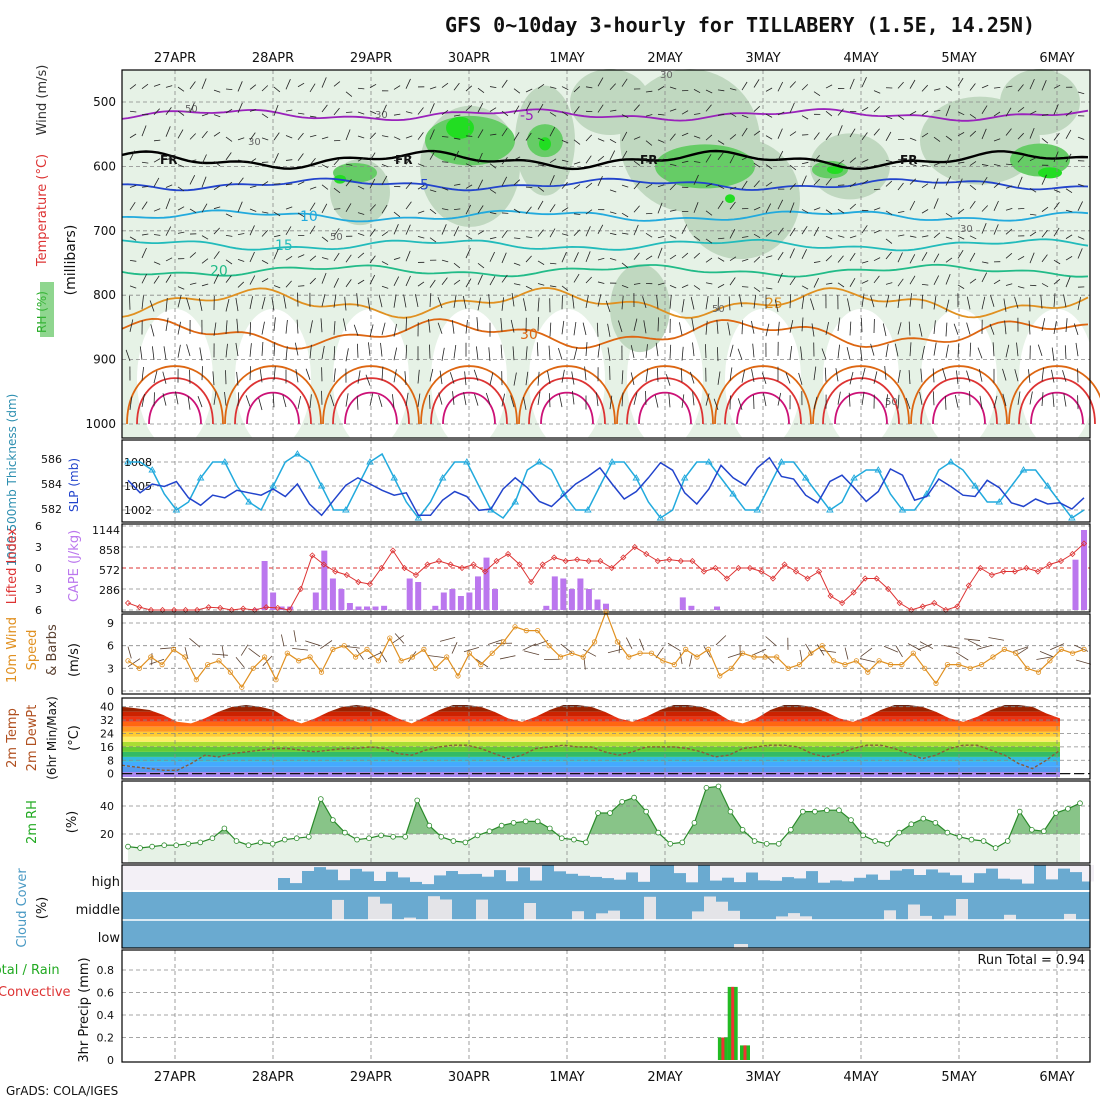  What do you see at coordinates (52, 738) in the screenshot?
I see `temp-axis-label-3: (6hr Min/Max)` at bounding box center [52, 738].